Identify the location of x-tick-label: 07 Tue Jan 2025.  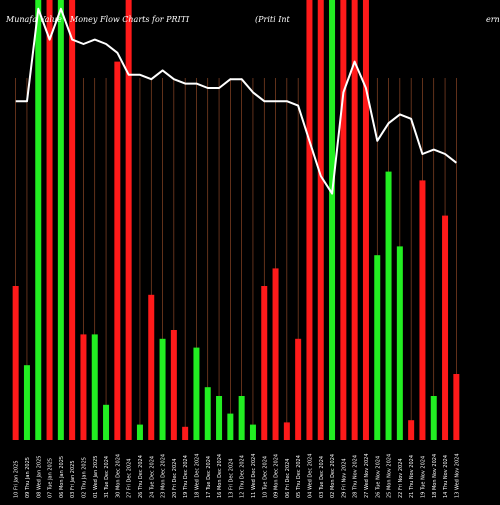
(51, 478).